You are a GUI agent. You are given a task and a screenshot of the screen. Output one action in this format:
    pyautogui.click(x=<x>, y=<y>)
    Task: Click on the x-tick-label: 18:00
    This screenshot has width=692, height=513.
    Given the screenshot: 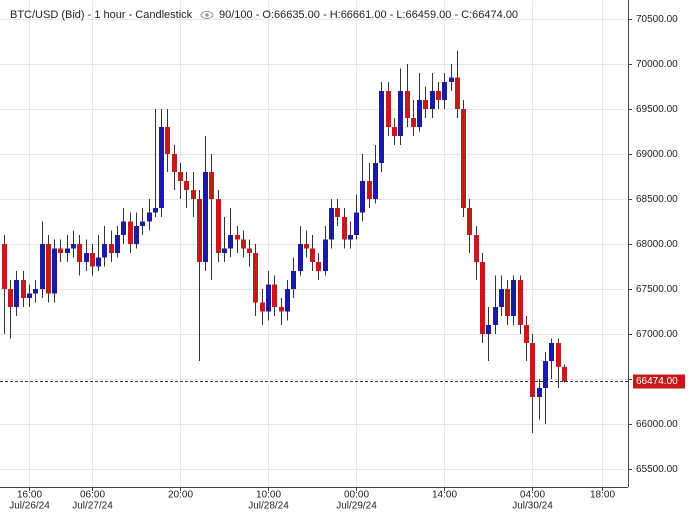 What is the action you would take?
    pyautogui.click(x=602, y=495)
    